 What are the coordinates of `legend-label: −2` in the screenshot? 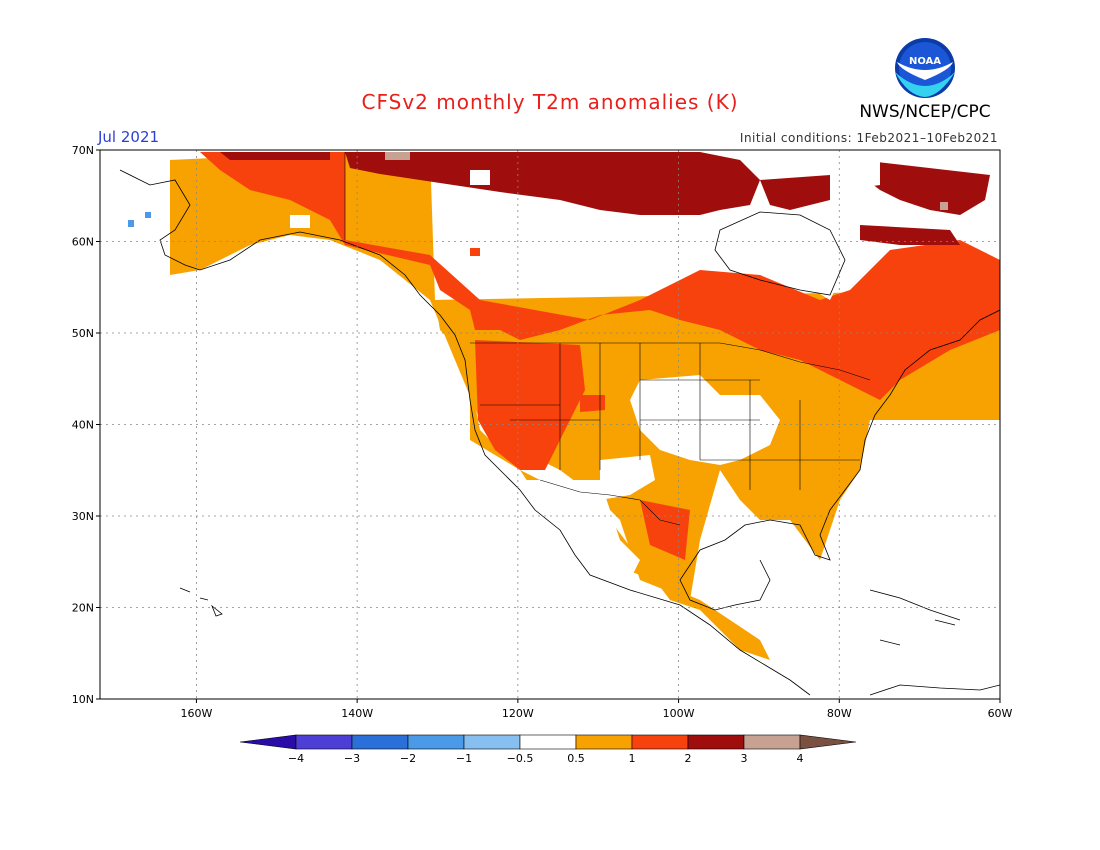 It's located at (408, 758).